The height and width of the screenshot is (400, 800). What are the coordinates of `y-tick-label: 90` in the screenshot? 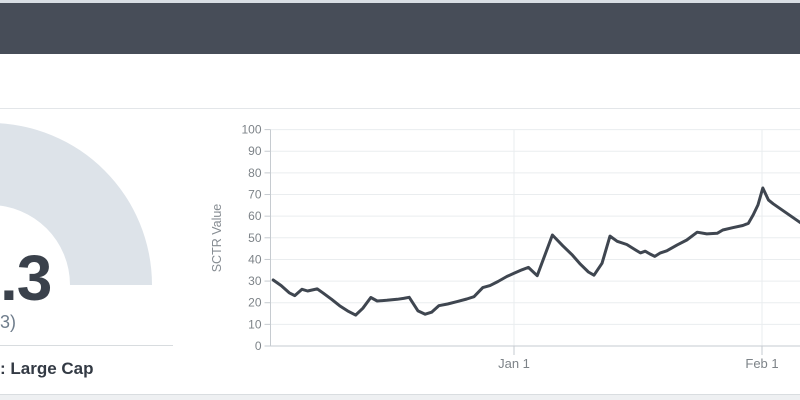 It's located at (255, 151).